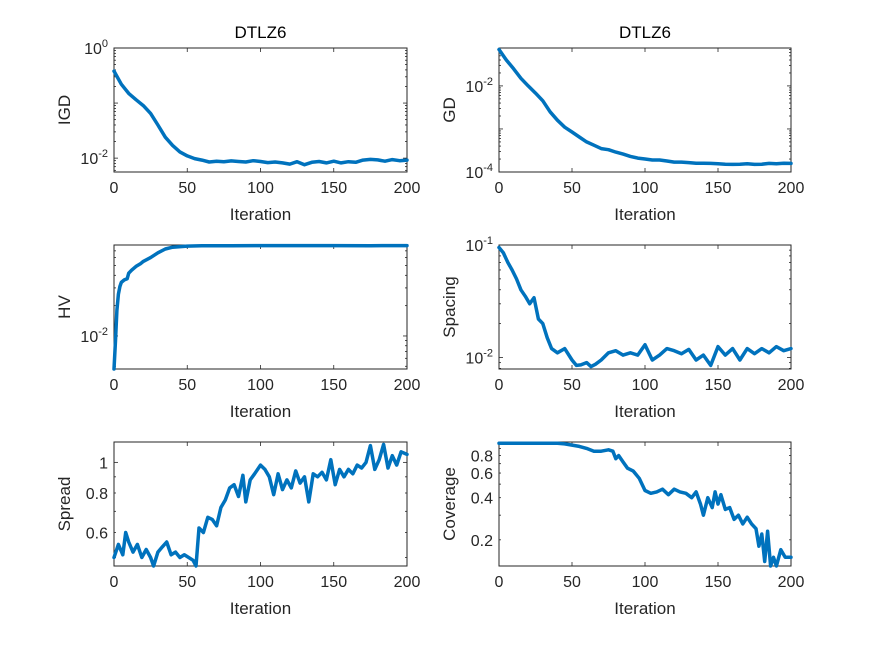  What do you see at coordinates (64, 307) in the screenshot?
I see `y-axis-label: HV` at bounding box center [64, 307].